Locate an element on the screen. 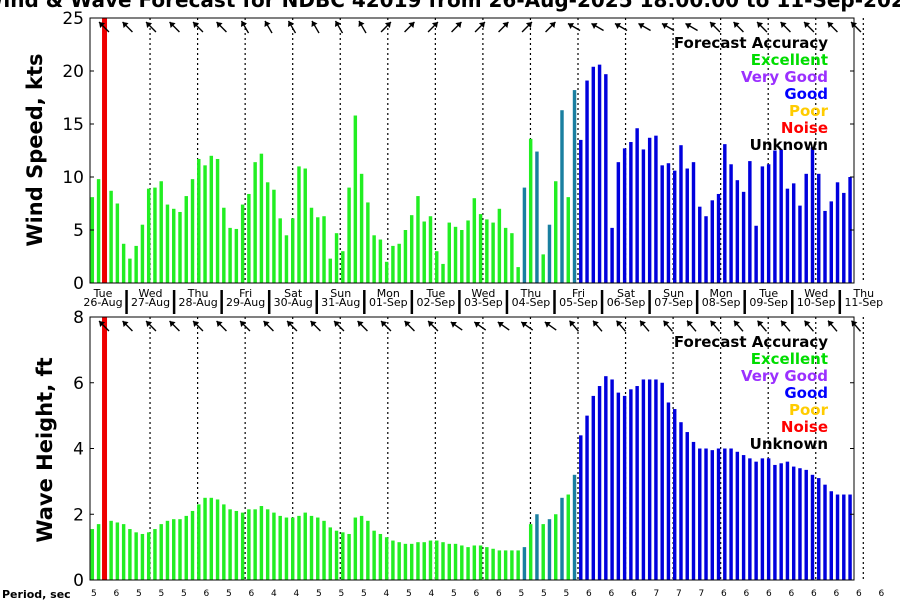 This screenshot has height=600, width=900. legend-entry: Excellent is located at coordinates (789, 359).